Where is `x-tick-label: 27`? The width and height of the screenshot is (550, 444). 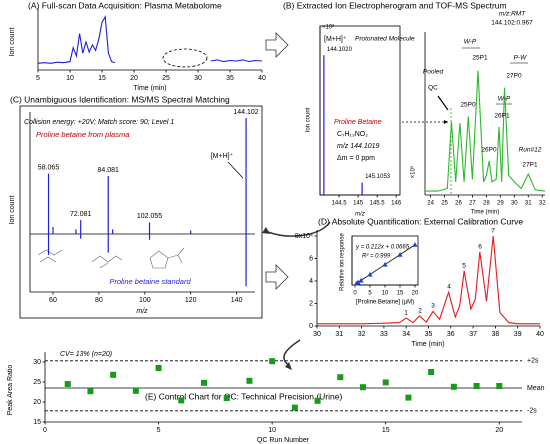 x-tick-label: 27 is located at coordinates (472, 204).